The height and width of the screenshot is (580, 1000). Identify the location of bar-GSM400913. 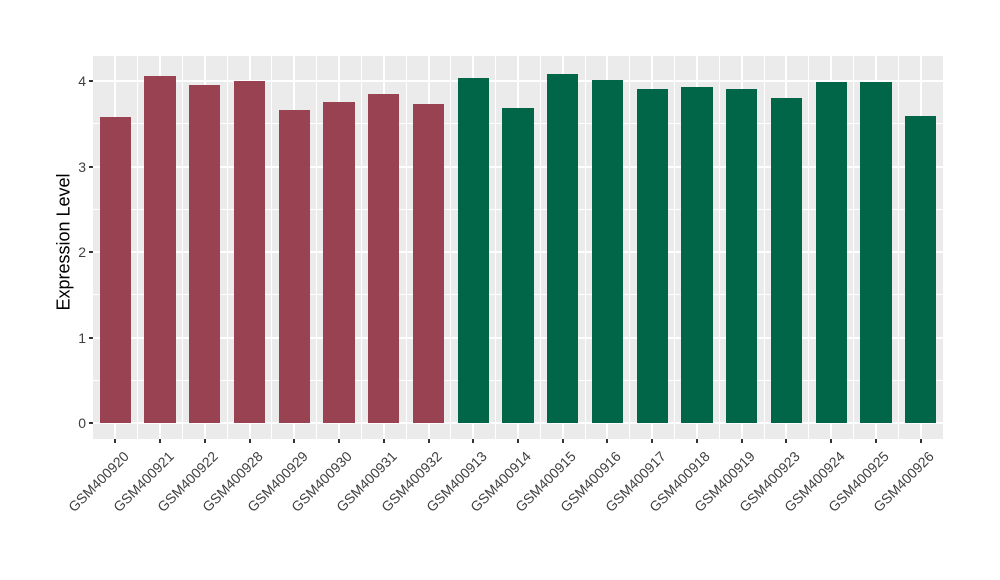
(473, 250).